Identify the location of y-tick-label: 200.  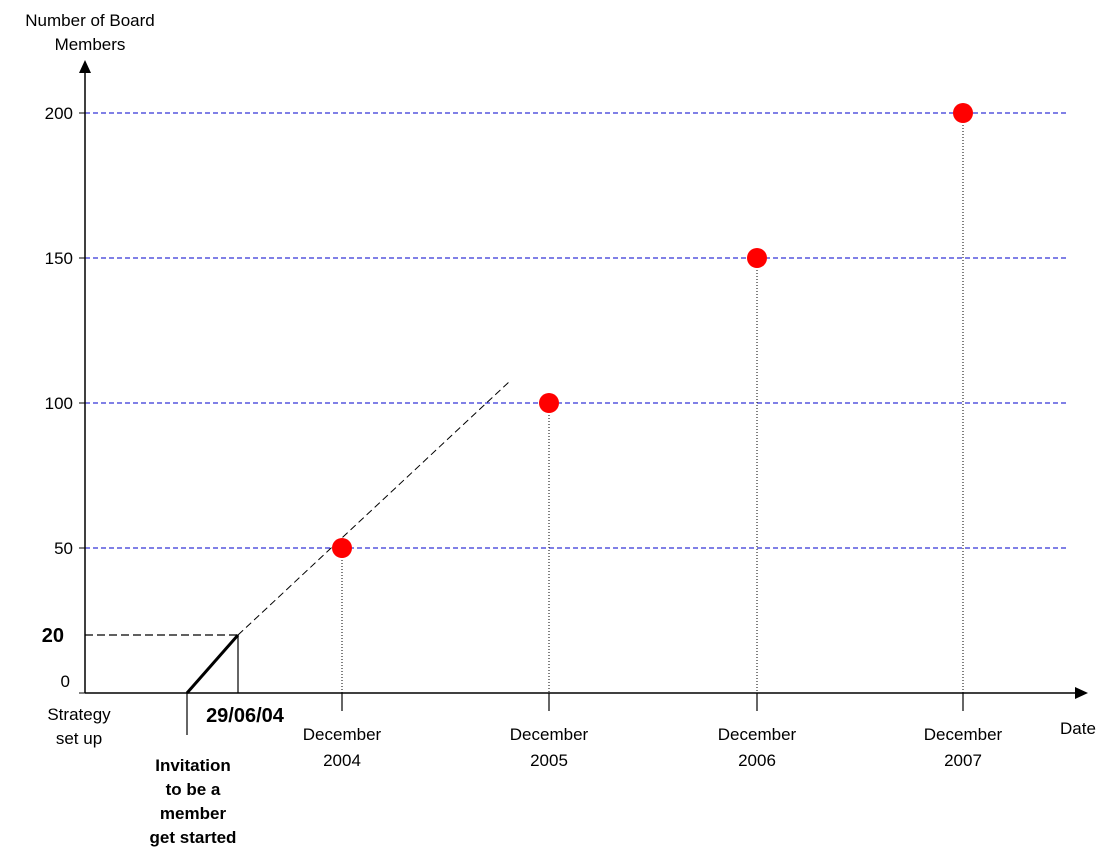
(59, 113).